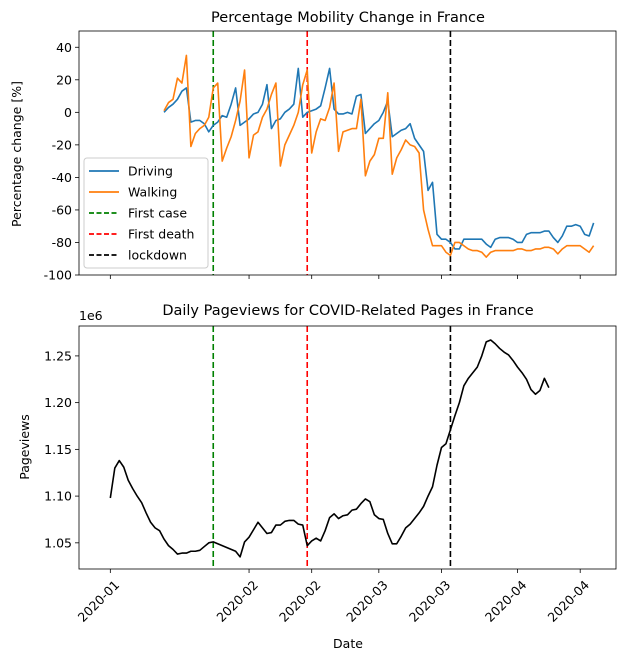 Image resolution: width=630 pixels, height=659 pixels. What do you see at coordinates (58, 449) in the screenshot?
I see `y-tick-label: 1.15` at bounding box center [58, 449].